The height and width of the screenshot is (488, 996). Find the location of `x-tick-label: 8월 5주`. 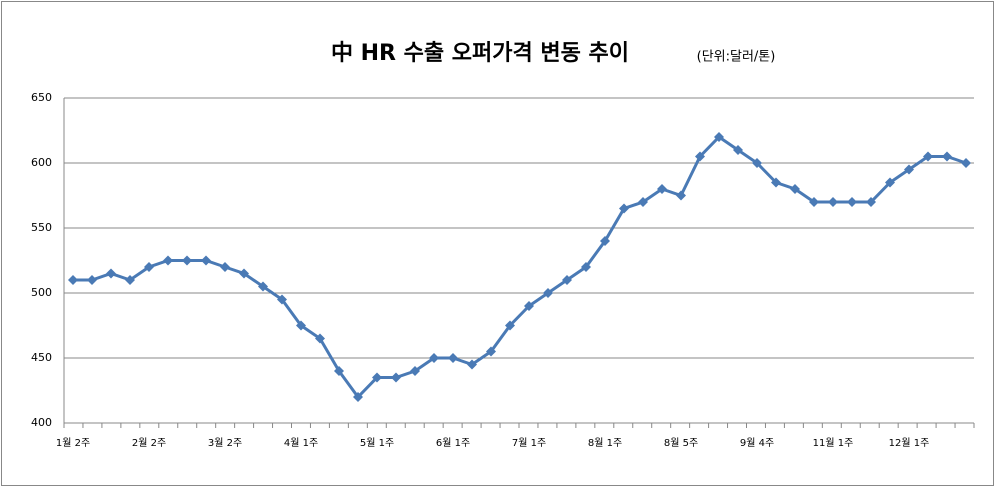

x-tick-label: 8월 5주 is located at coordinates (681, 443).